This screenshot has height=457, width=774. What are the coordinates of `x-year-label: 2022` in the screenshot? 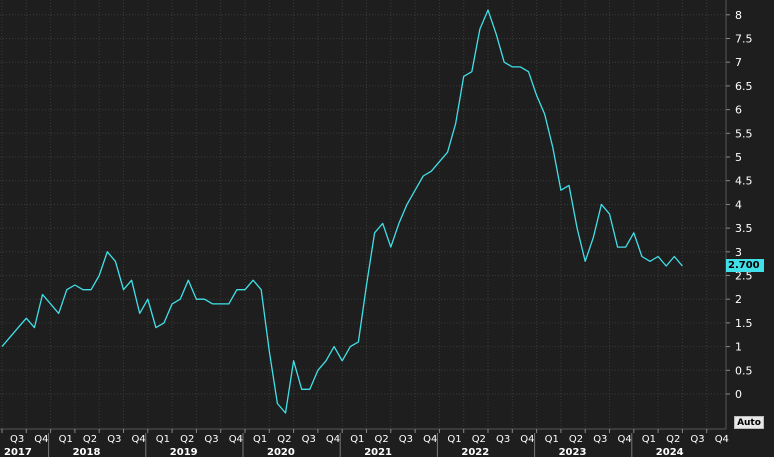 It's located at (475, 452).